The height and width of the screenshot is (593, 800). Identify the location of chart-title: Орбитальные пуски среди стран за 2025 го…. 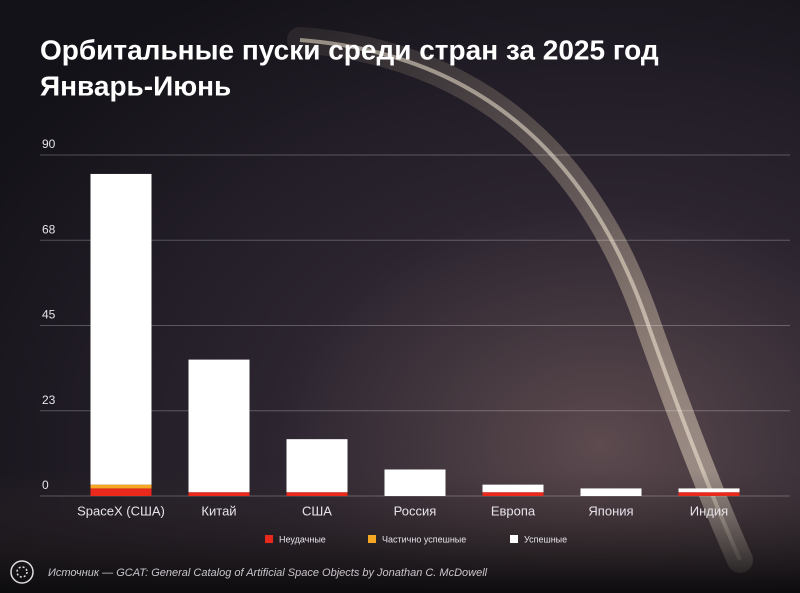
(349, 49).